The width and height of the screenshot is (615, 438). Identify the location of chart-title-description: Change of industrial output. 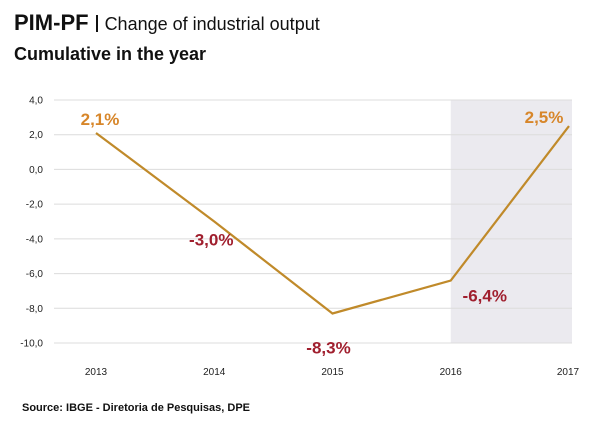
(212, 24).